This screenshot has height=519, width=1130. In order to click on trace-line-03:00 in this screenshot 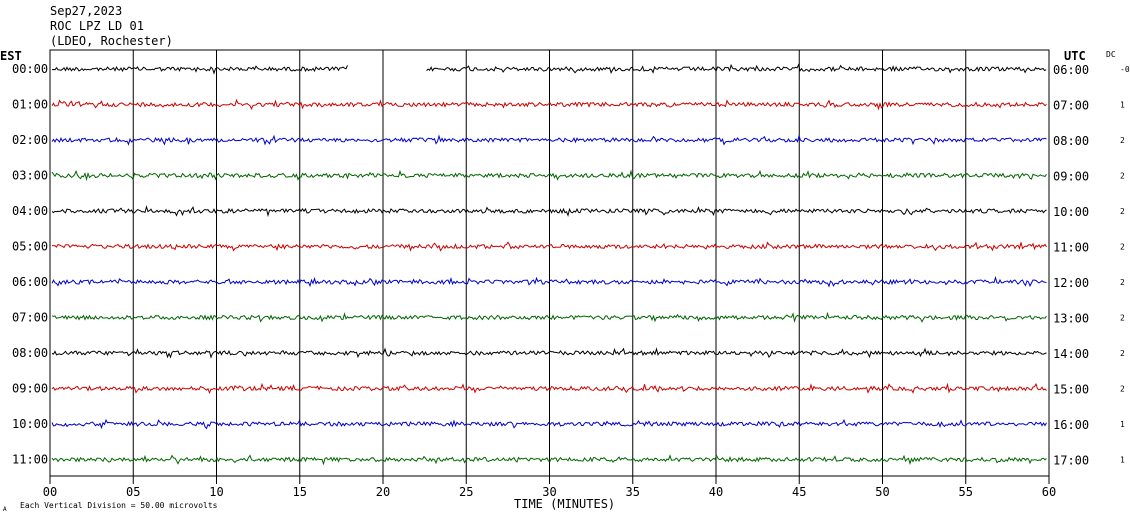, I will do `click(549, 175)`.